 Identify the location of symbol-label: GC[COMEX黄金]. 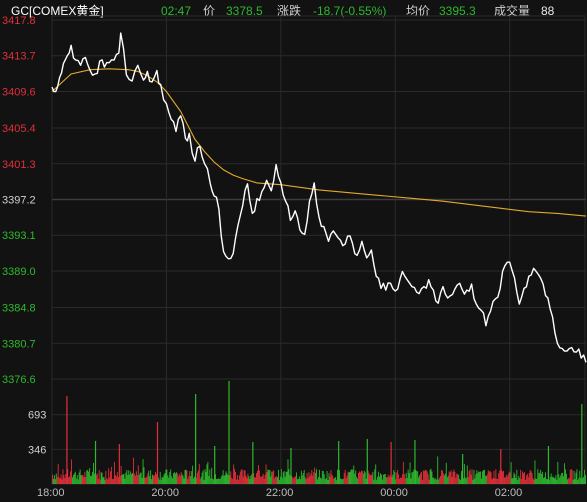
(57, 11).